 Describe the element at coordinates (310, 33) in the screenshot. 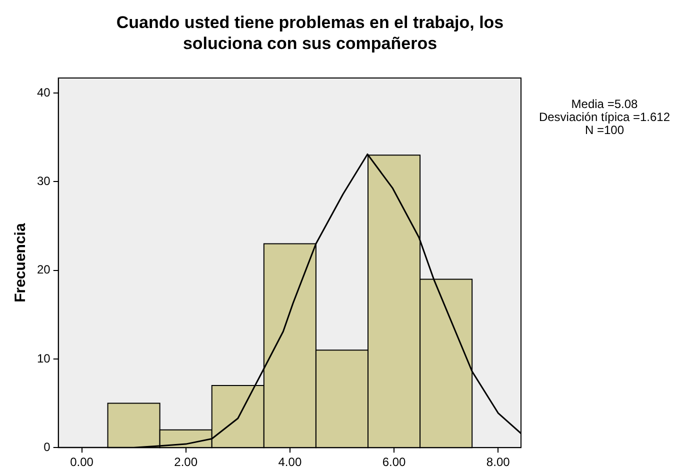

I see `chart-title: Cuando usted tiene problemas en el trabajo, los soluciona con sus compañeros` at that location.